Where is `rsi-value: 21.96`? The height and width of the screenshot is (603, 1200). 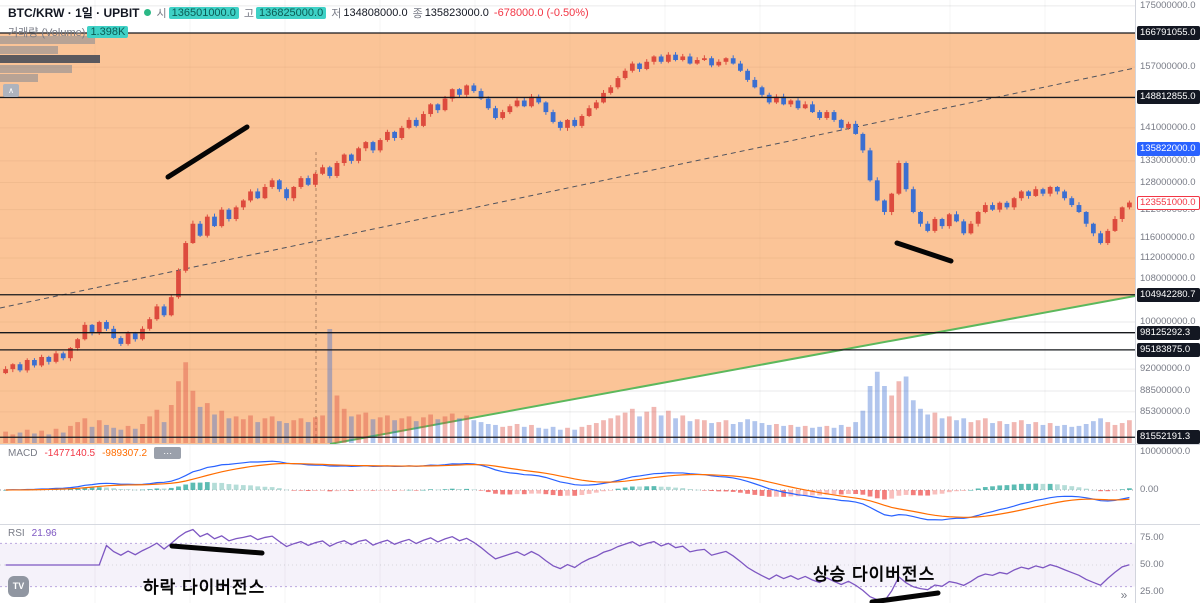
rsi-value: 21.96 is located at coordinates (44, 533).